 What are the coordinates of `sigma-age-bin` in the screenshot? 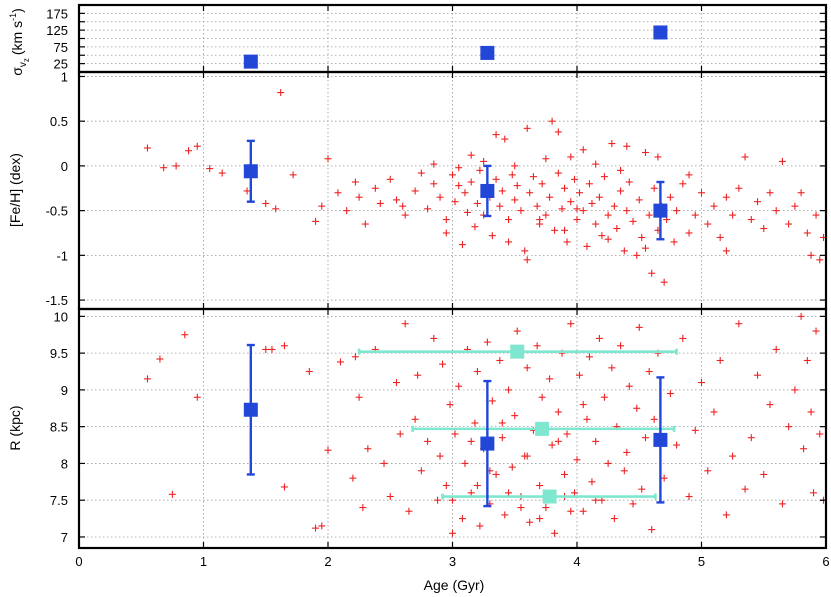 It's located at (487, 52).